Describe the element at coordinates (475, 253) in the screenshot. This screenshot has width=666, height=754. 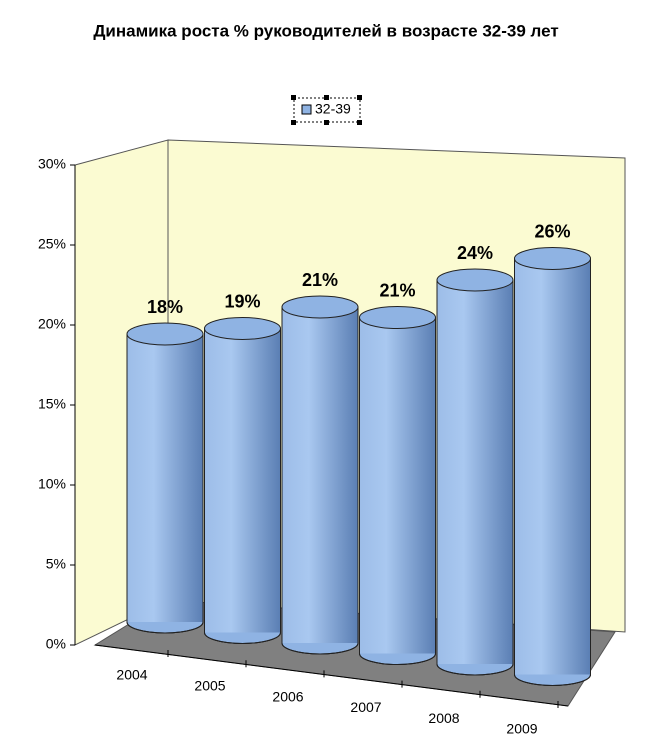
I see `data-label: 24%` at that location.